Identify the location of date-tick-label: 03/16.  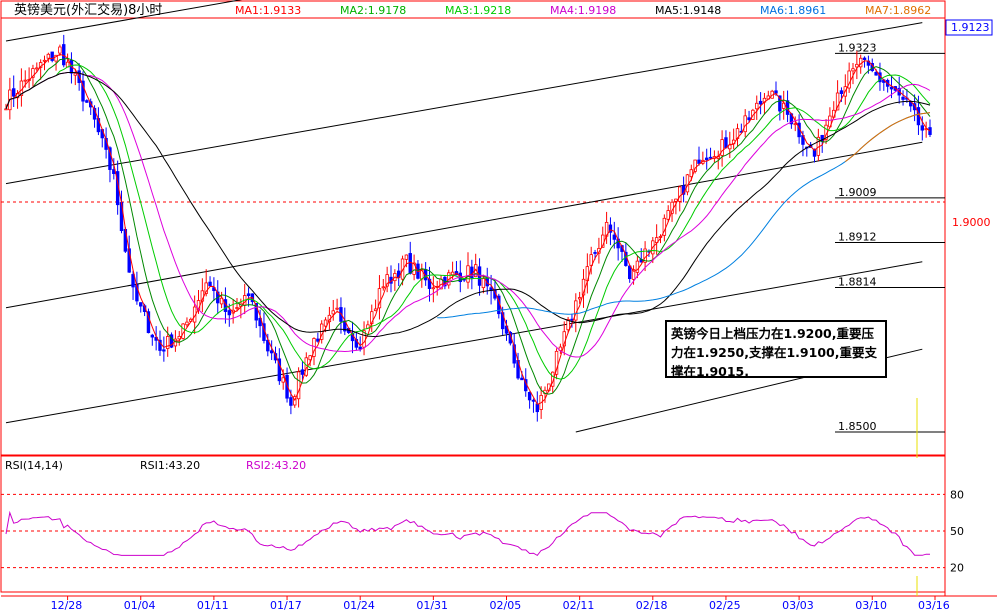
(934, 605).